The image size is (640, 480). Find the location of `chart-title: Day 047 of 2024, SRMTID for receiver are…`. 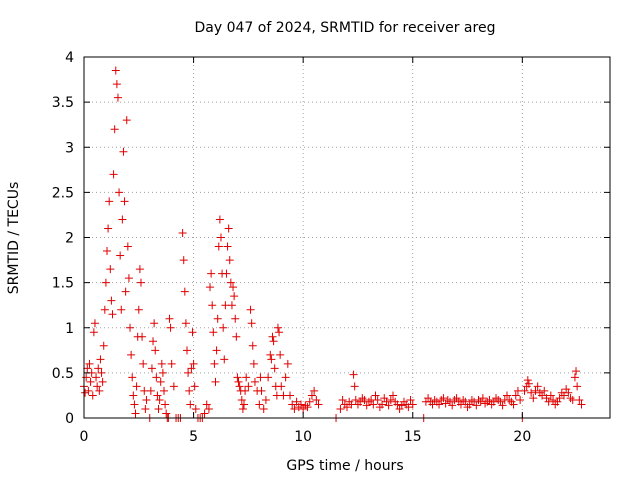

chart-title: Day 047 of 2024, SRMTID for receiver are… is located at coordinates (345, 28).